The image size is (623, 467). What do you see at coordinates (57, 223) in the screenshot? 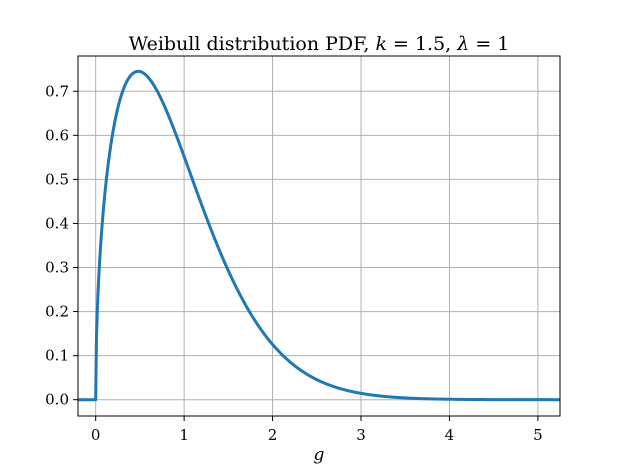
I see `y-tick-label: 0.4` at bounding box center [57, 223].